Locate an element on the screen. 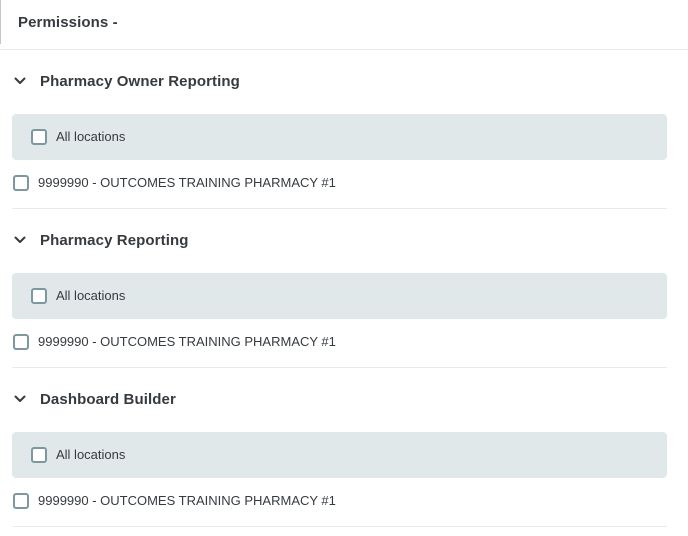 This screenshot has height=536, width=688. section-title: Pharmacy Reporting is located at coordinates (114, 240).